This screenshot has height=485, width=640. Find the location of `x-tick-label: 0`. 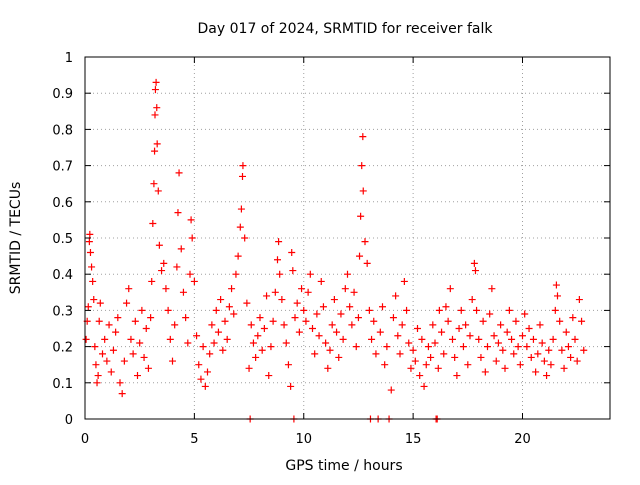

x-tick-label: 0 is located at coordinates (85, 439).